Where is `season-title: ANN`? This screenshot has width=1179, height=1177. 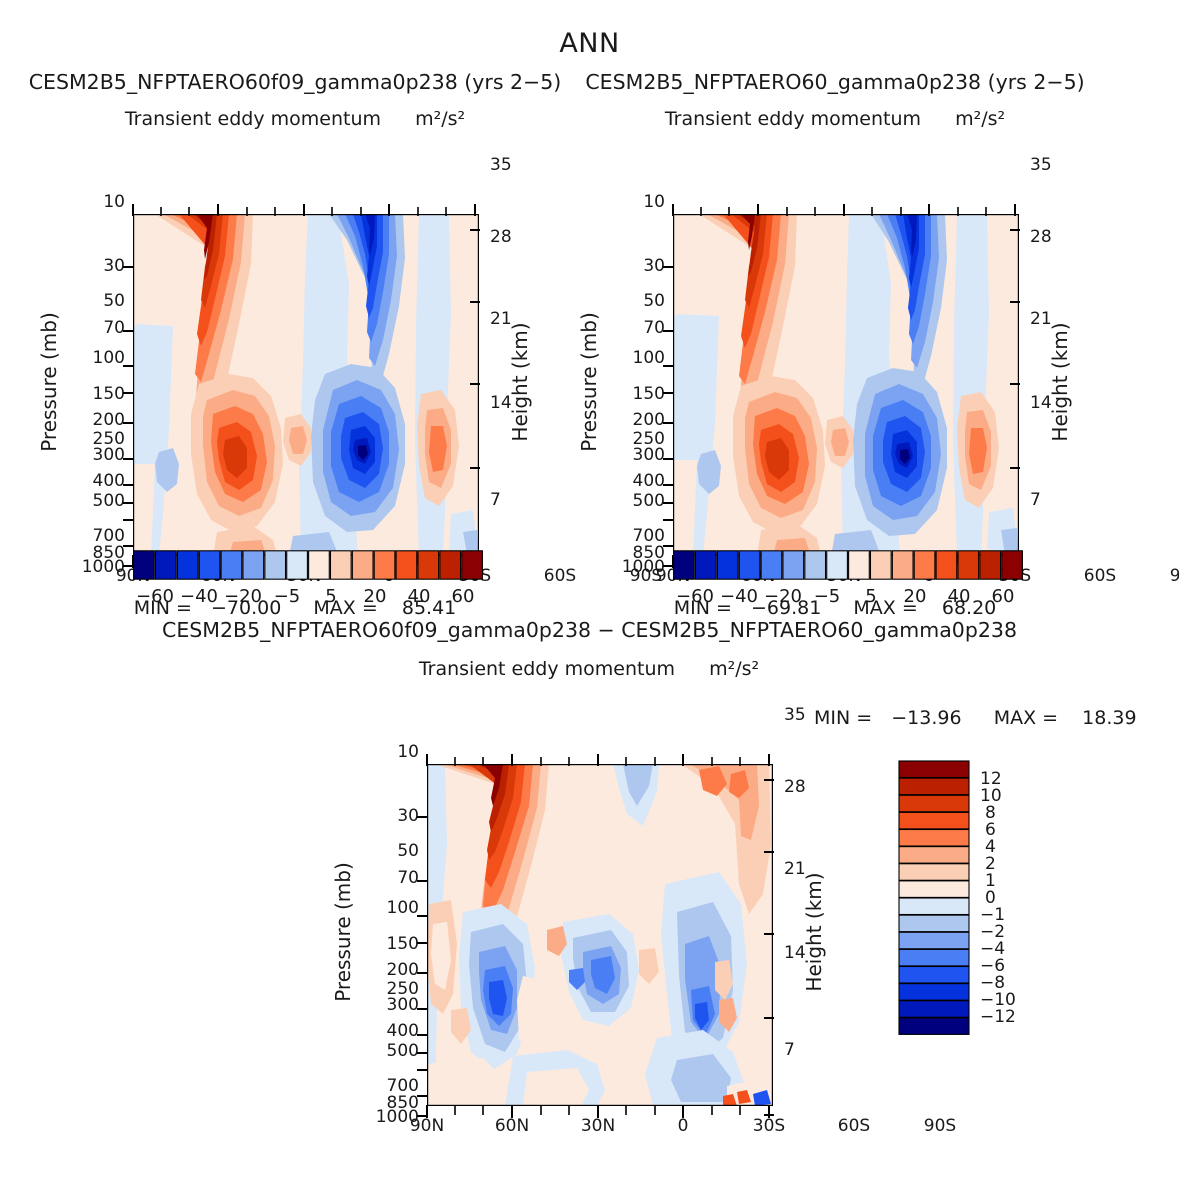
season-title: ANN is located at coordinates (589, 43).